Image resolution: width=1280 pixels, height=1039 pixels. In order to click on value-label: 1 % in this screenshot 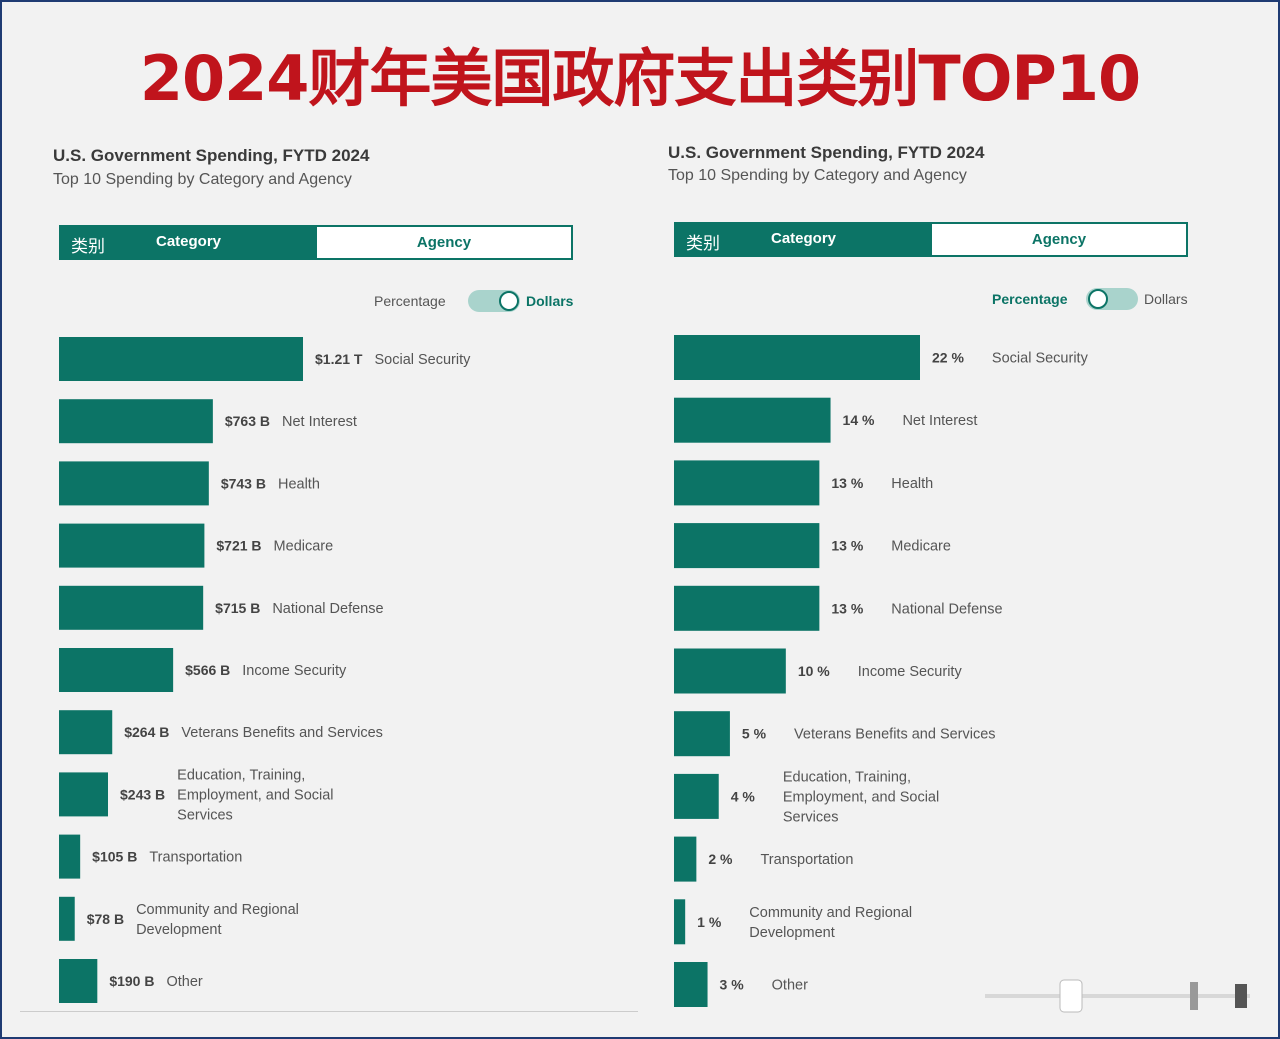, I will do `click(709, 922)`.